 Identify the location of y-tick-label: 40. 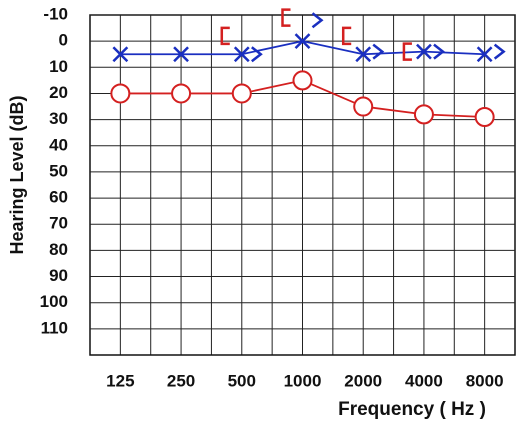
(58, 144).